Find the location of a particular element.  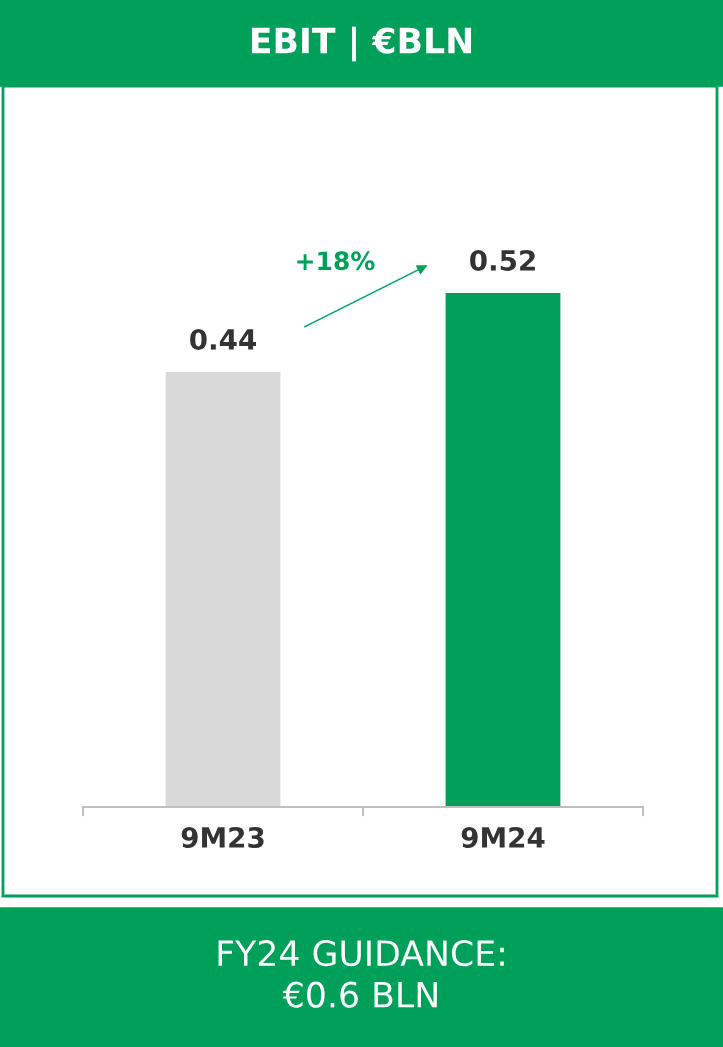

x-tick-label: 9M23 is located at coordinates (222, 837).